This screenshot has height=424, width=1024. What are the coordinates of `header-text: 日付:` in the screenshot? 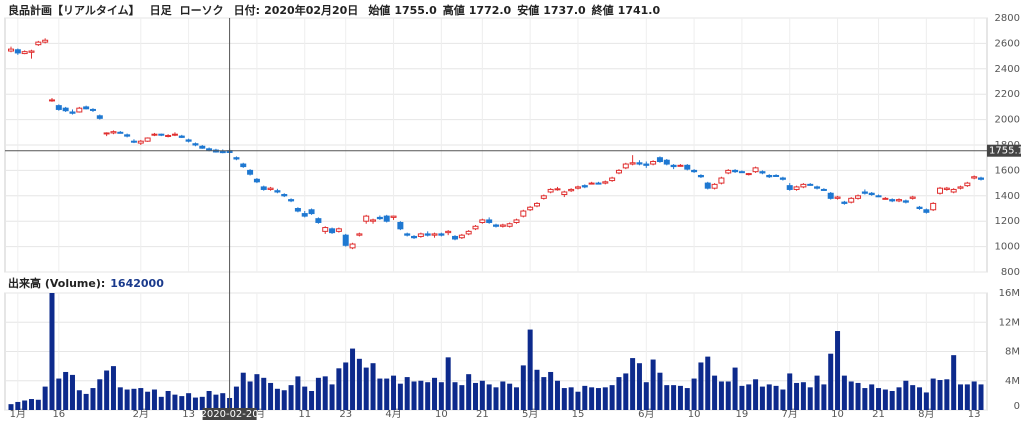 It's located at (247, 10).